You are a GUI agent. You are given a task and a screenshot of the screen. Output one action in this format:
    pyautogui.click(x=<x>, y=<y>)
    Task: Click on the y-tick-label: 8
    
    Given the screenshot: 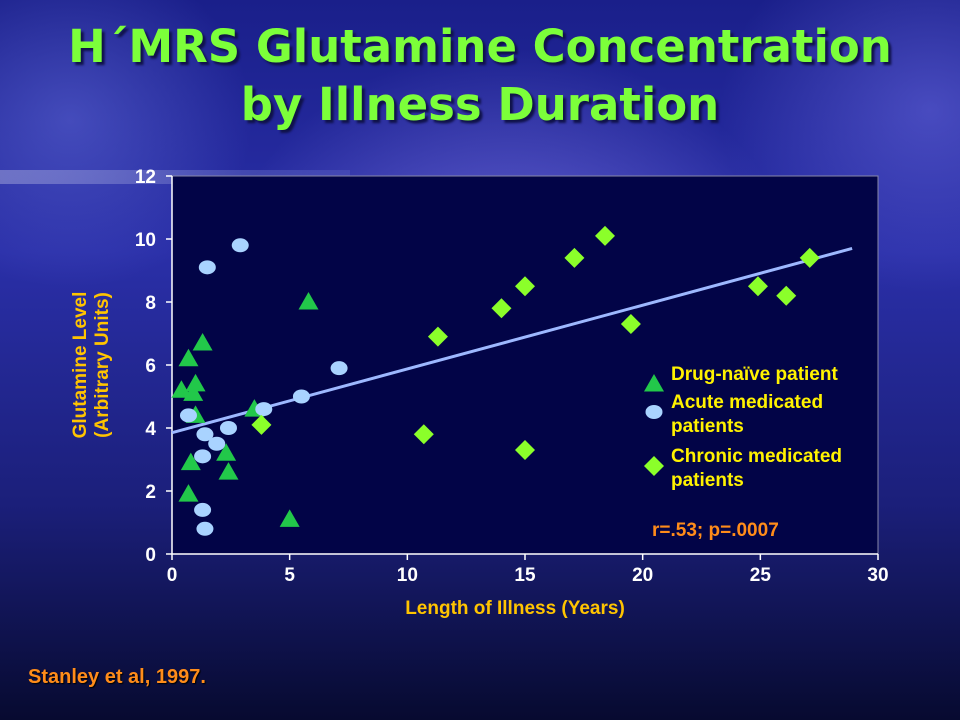 What is the action you would take?
    pyautogui.click(x=150, y=303)
    